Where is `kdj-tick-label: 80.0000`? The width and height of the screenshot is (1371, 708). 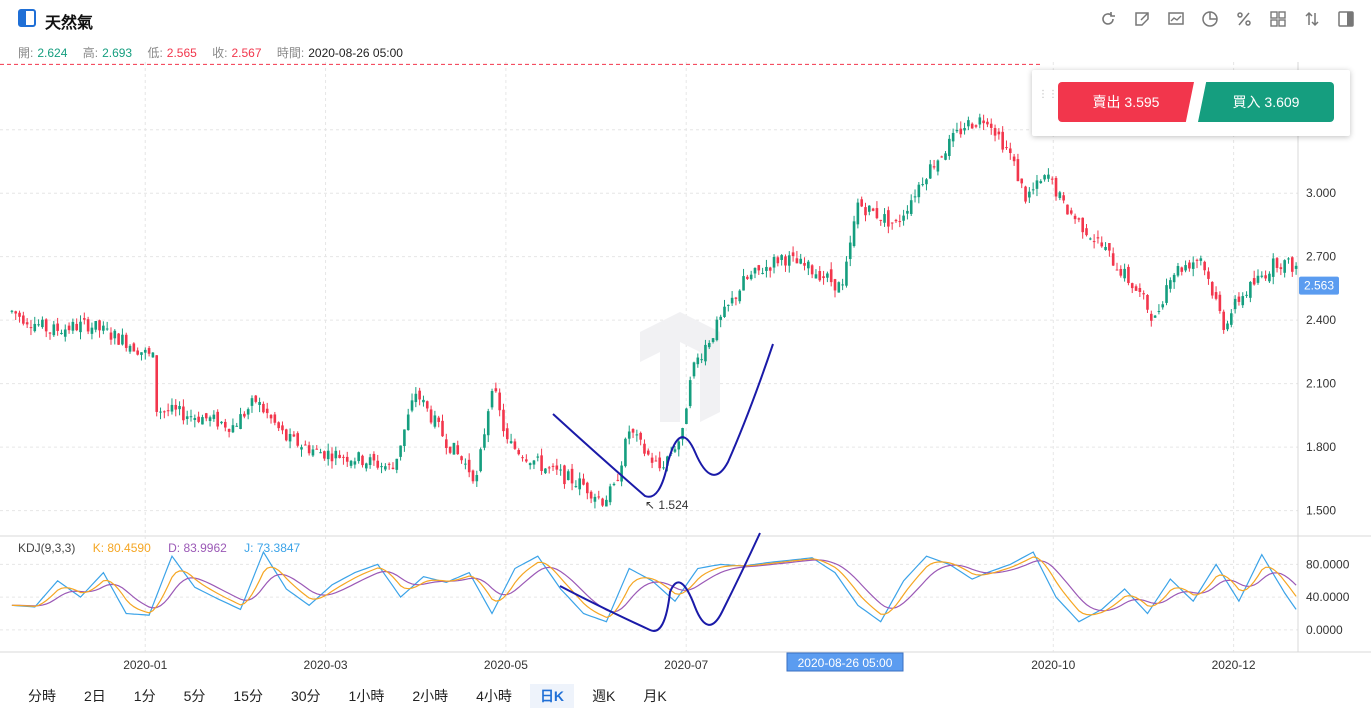
kdj-tick-label: 80.0000 is located at coordinates (1328, 564).